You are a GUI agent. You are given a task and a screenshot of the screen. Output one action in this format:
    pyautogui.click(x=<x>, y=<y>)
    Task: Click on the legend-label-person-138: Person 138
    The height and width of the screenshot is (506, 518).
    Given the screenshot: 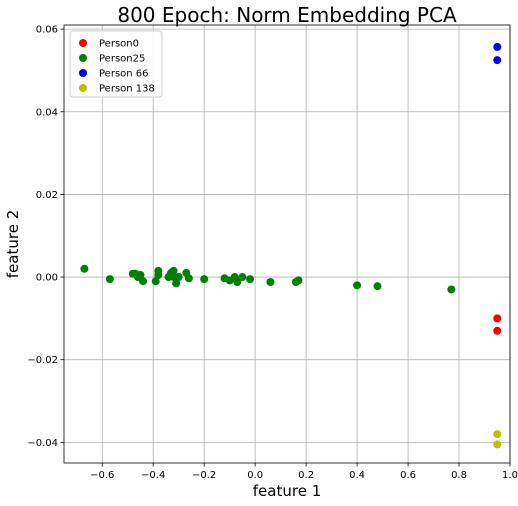 What is the action you would take?
    pyautogui.click(x=127, y=89)
    